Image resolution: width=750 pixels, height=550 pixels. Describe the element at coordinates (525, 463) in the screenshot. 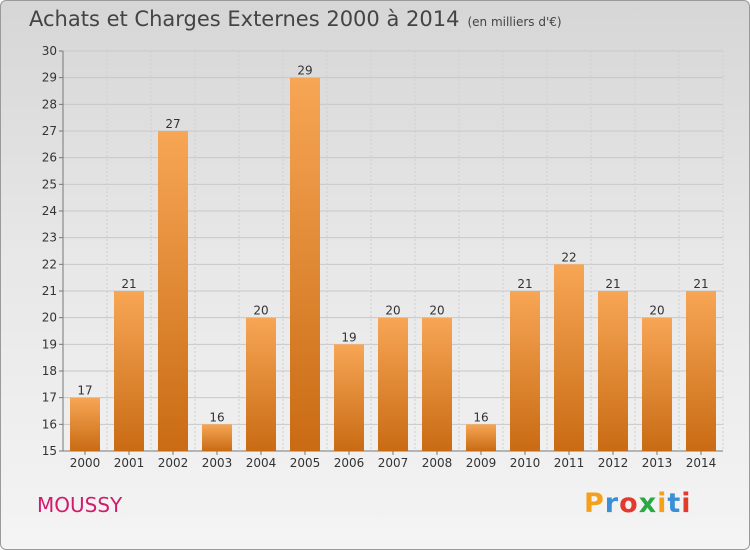

I see `x-tick-label-2010: 2010` at that location.